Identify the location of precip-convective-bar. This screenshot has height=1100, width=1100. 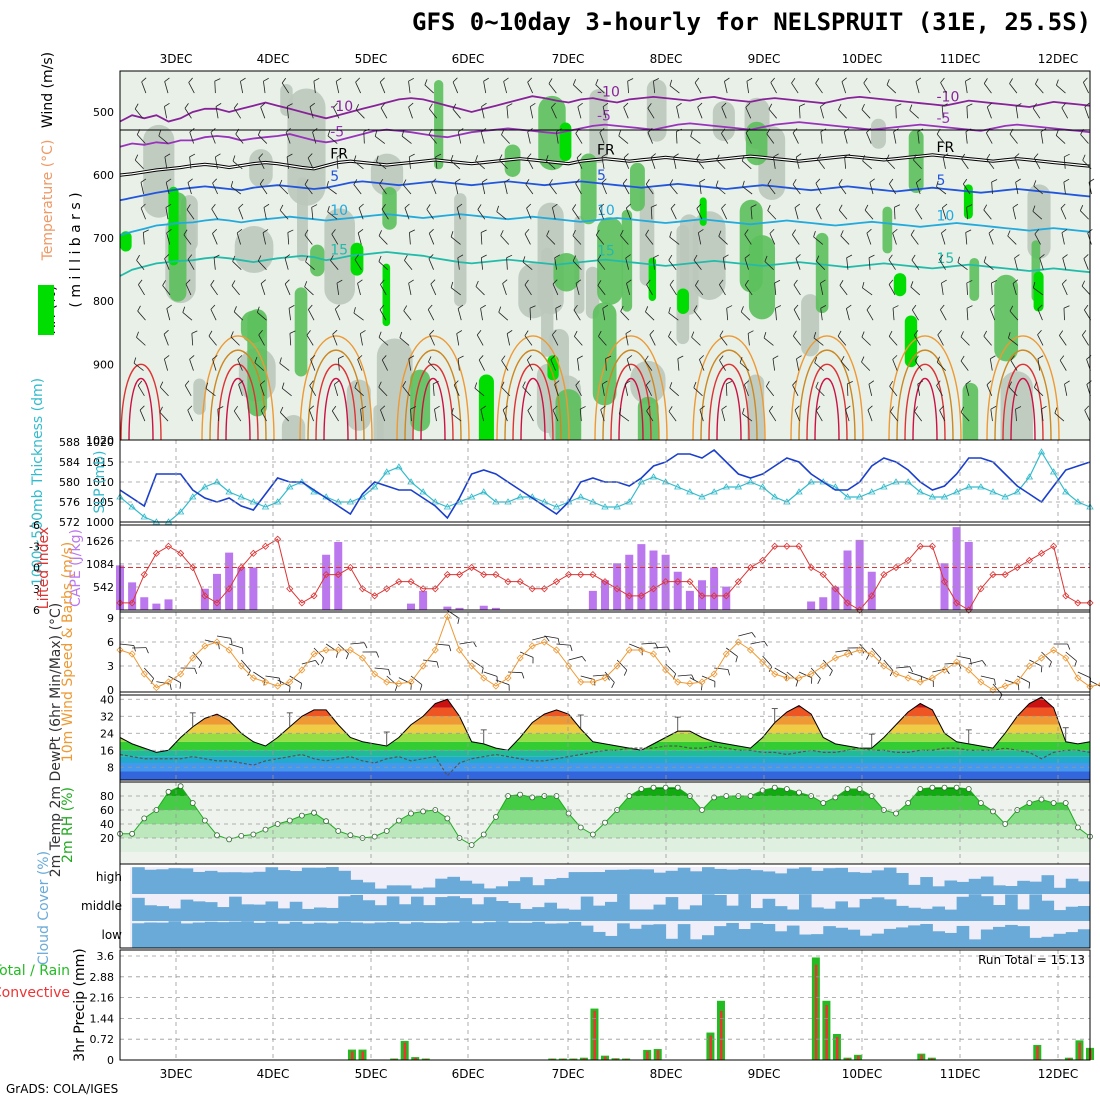
(552, 1059).